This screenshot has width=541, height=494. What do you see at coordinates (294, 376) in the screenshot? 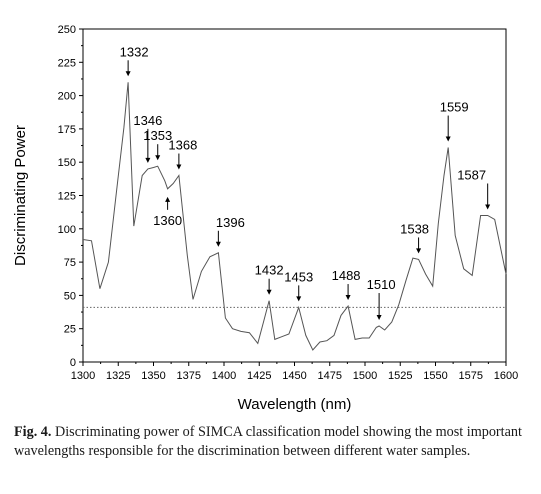
I see `x-tick-label: 1450` at bounding box center [294, 376].